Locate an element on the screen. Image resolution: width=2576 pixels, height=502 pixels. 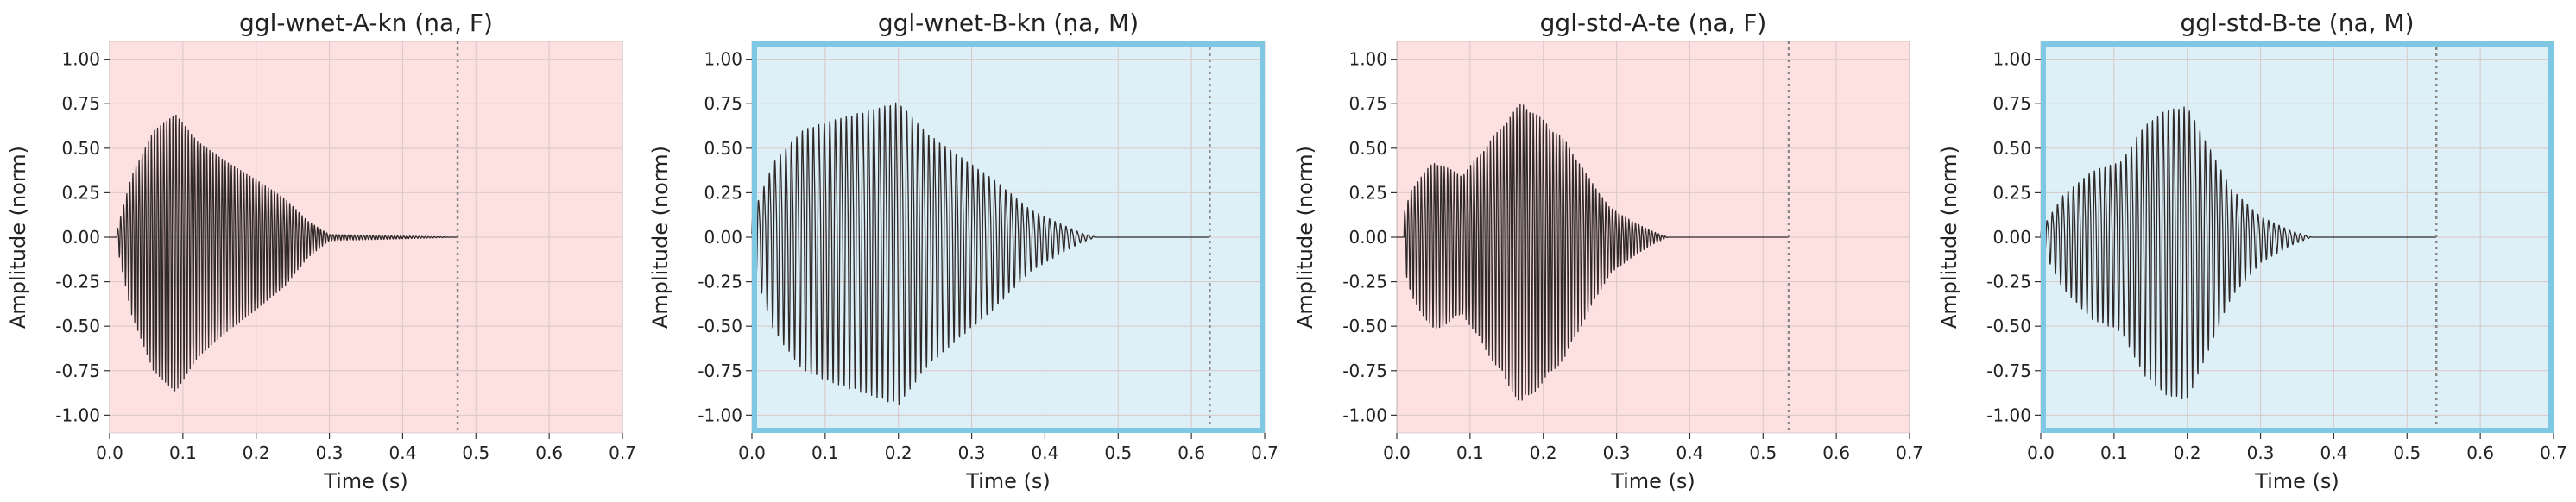
chart-title: ggl-wnet-A-kn (ṇa, F) is located at coordinates (366, 23).